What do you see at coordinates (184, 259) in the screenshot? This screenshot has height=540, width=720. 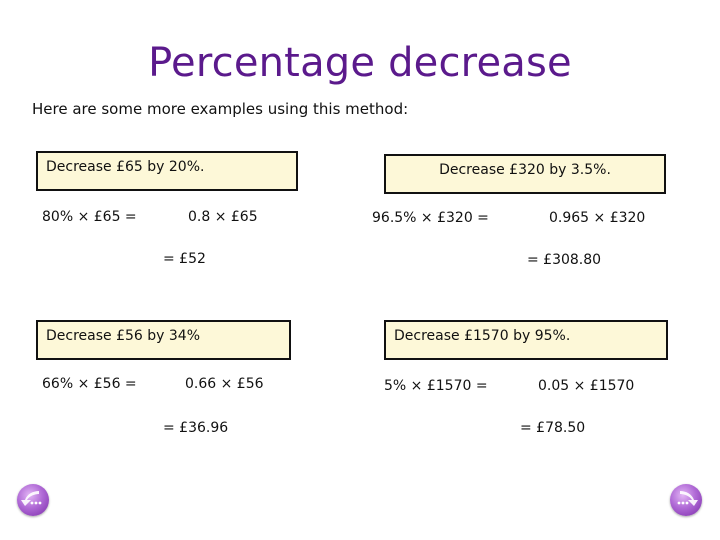 I see `example-1-result: = £52` at bounding box center [184, 259].